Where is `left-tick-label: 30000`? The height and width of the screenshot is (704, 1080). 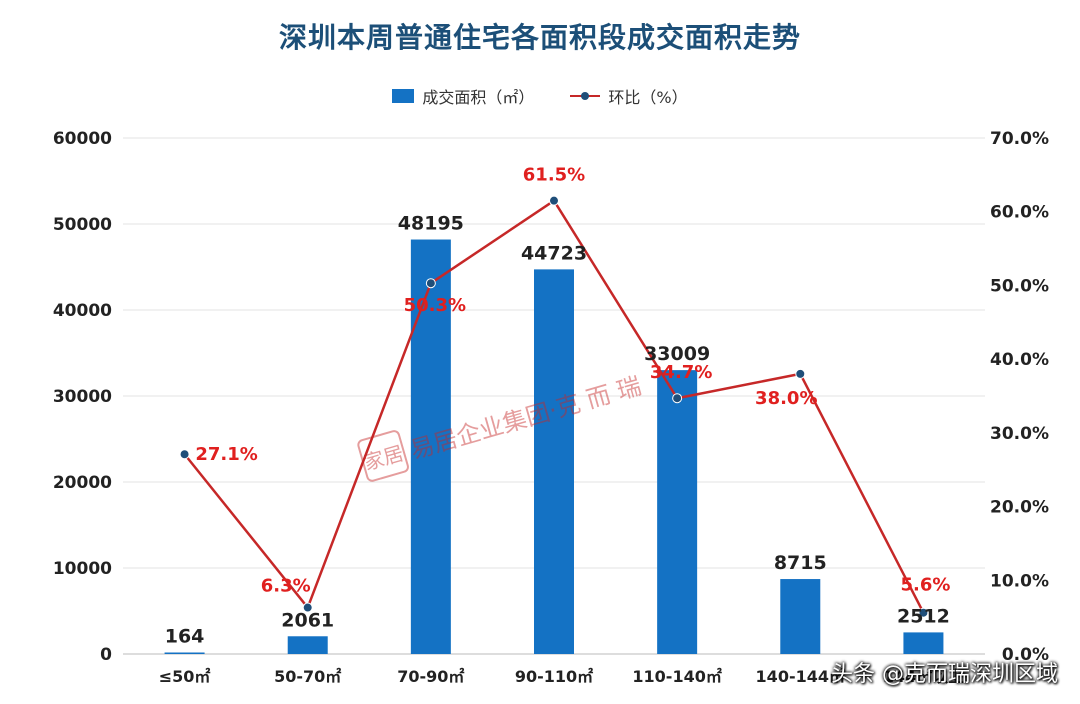 left-tick-label: 30000 is located at coordinates (82, 397).